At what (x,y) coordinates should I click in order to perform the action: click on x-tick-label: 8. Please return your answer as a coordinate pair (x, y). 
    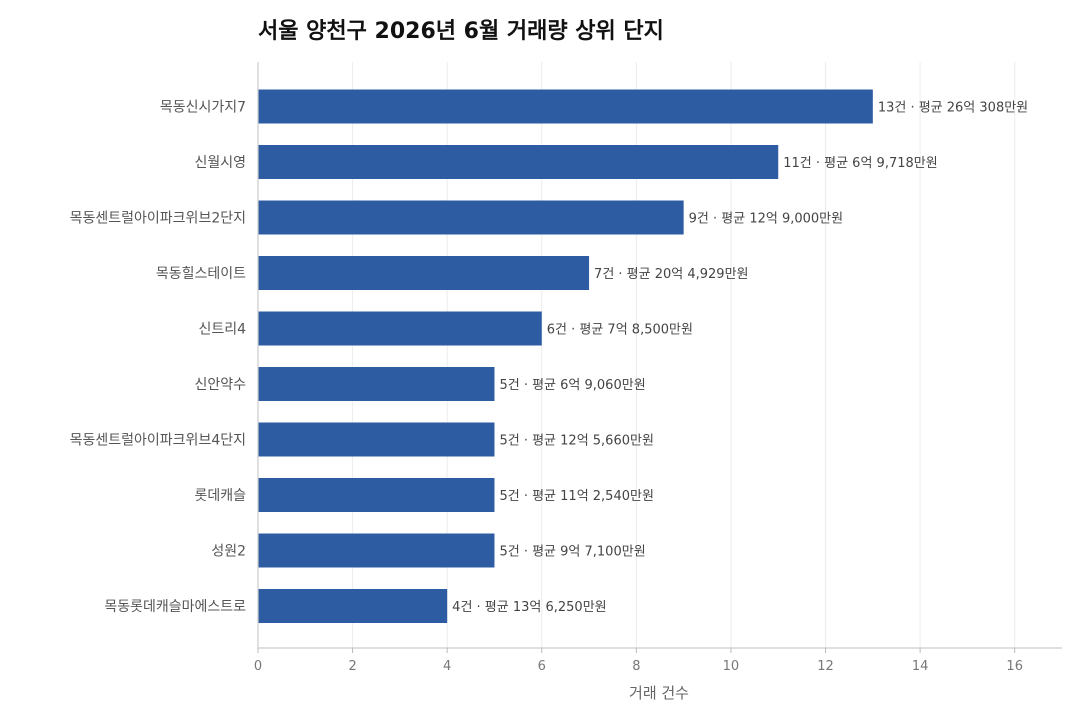
    Looking at the image, I should click on (636, 666).